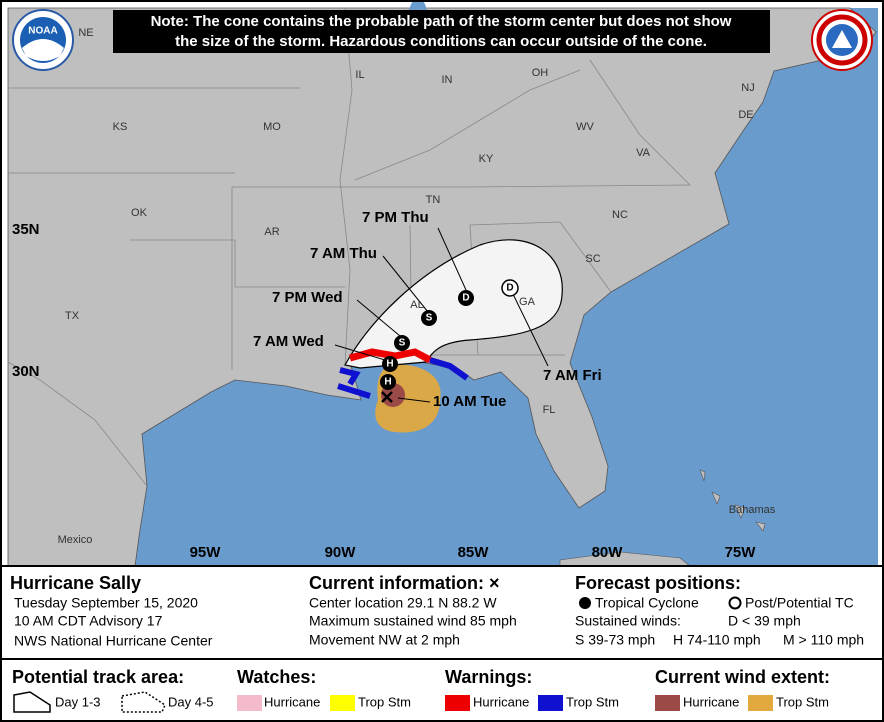 Image resolution: width=884 pixels, height=722 pixels. I want to click on post-icon, so click(735, 603).